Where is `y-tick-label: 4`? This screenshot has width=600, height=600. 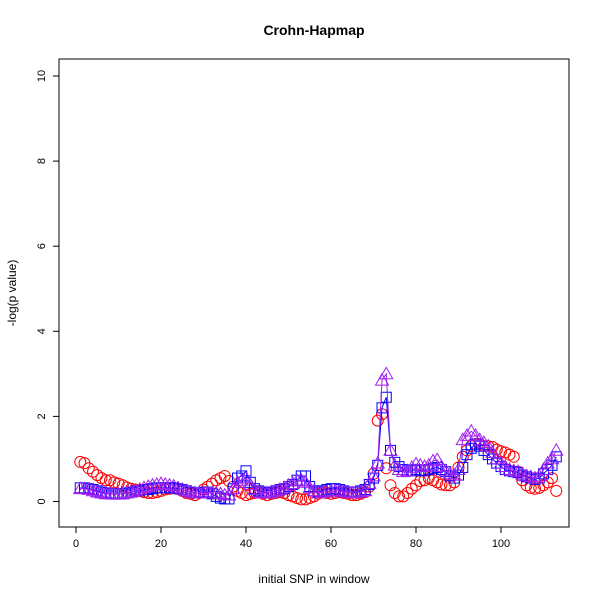
y-tick-label: 4 is located at coordinates (42, 331).